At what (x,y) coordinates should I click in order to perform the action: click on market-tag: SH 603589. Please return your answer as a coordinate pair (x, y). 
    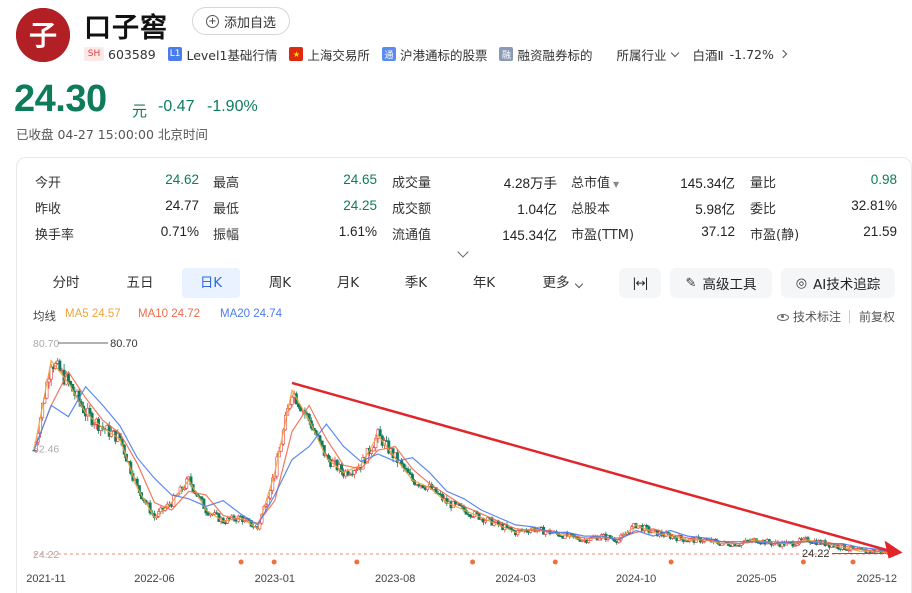
    Looking at the image, I should click on (120, 54).